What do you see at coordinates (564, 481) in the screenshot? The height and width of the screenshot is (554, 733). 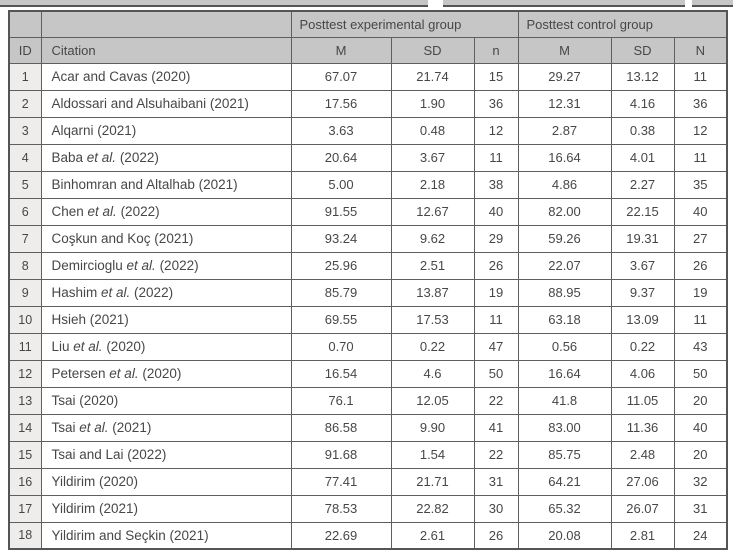 I see `ctrl-m-cell: 64.21` at bounding box center [564, 481].